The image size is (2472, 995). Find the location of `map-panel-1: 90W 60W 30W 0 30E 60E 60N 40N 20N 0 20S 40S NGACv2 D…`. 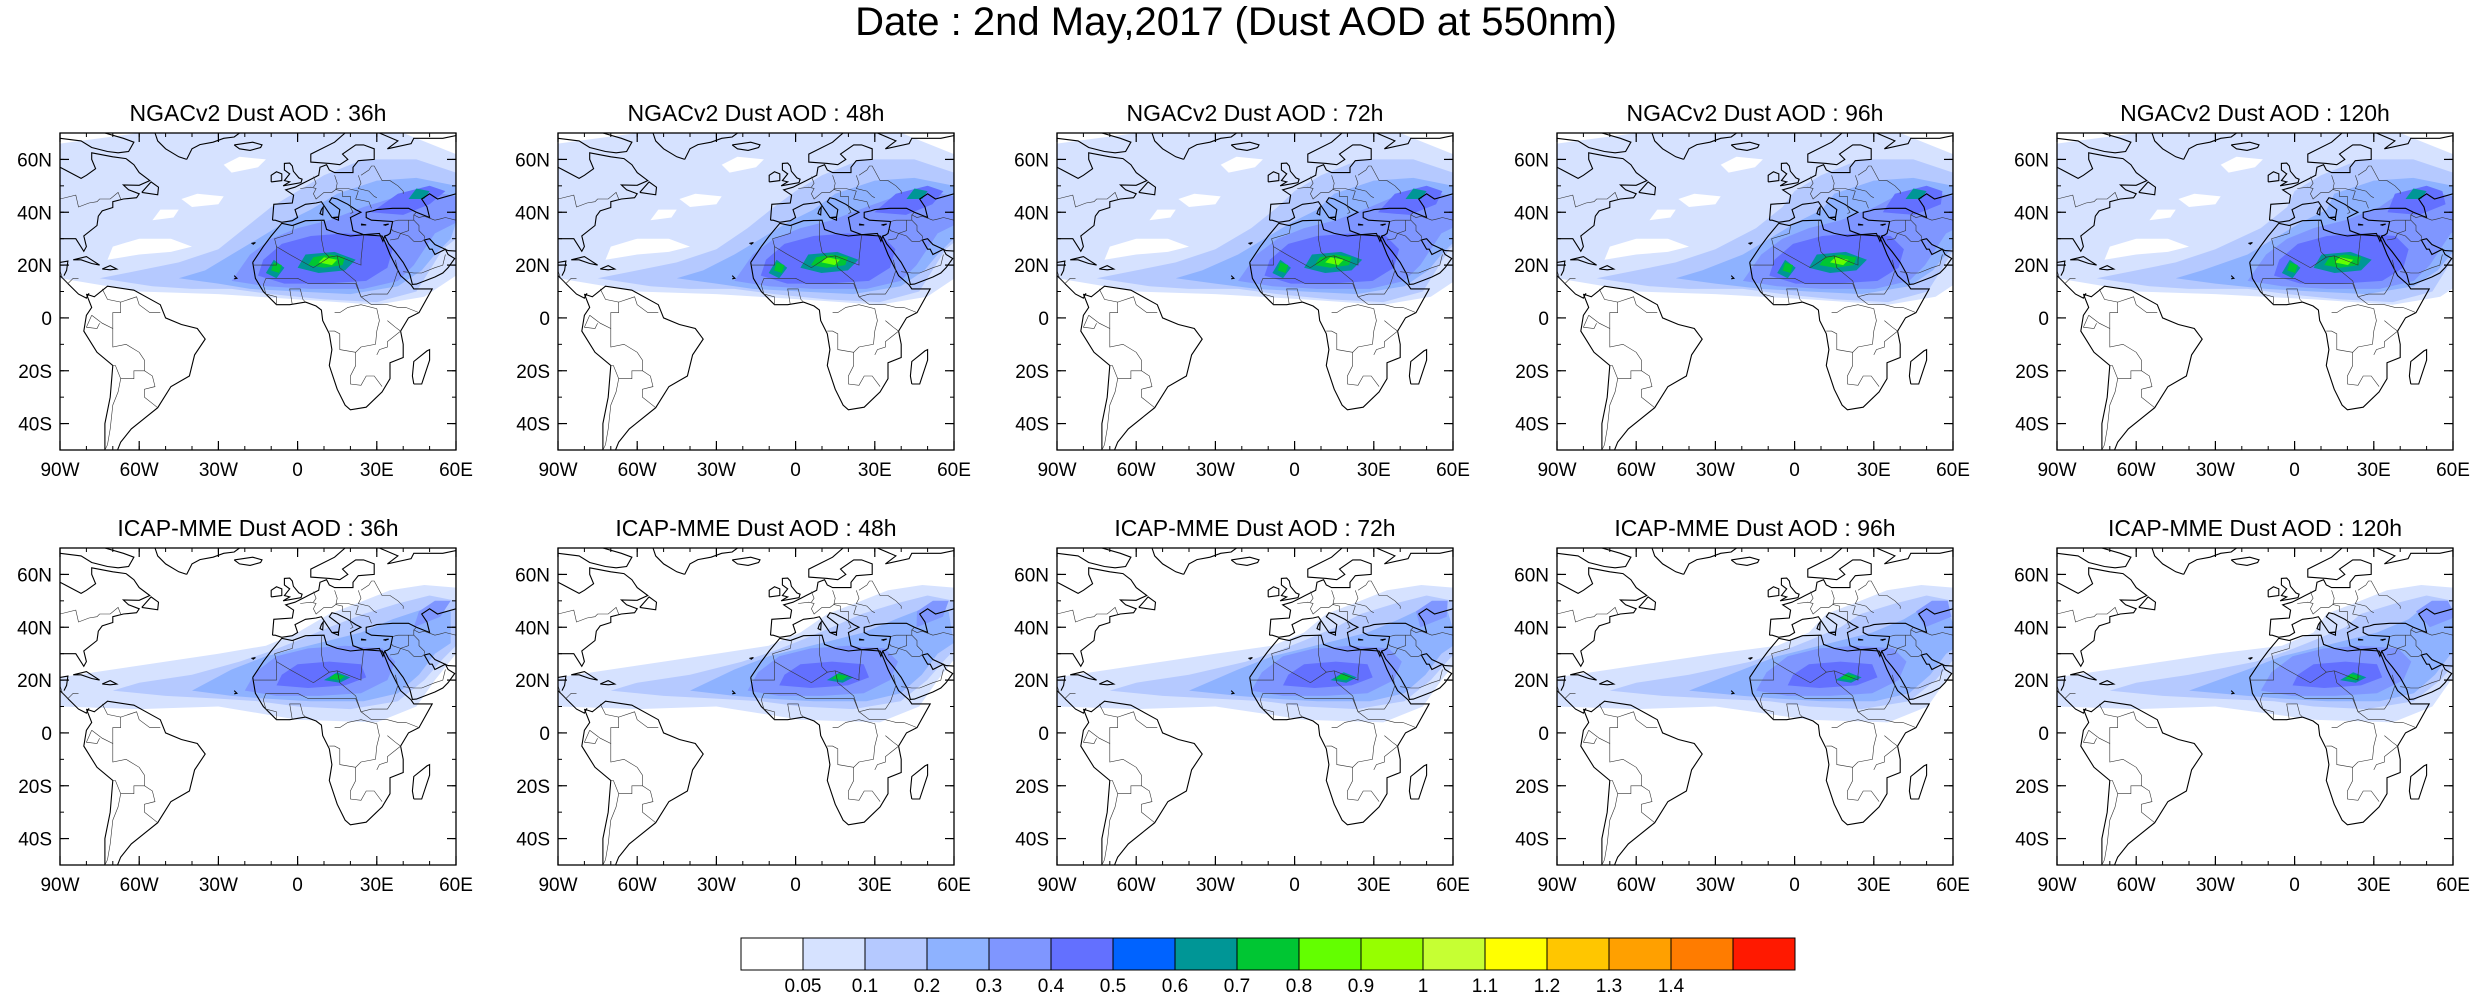

map-panel-1: 90W 60W 30W 0 30E 60E 60N 40N 20N 0 20S 40S NGACv2 D… is located at coordinates (245, 290).